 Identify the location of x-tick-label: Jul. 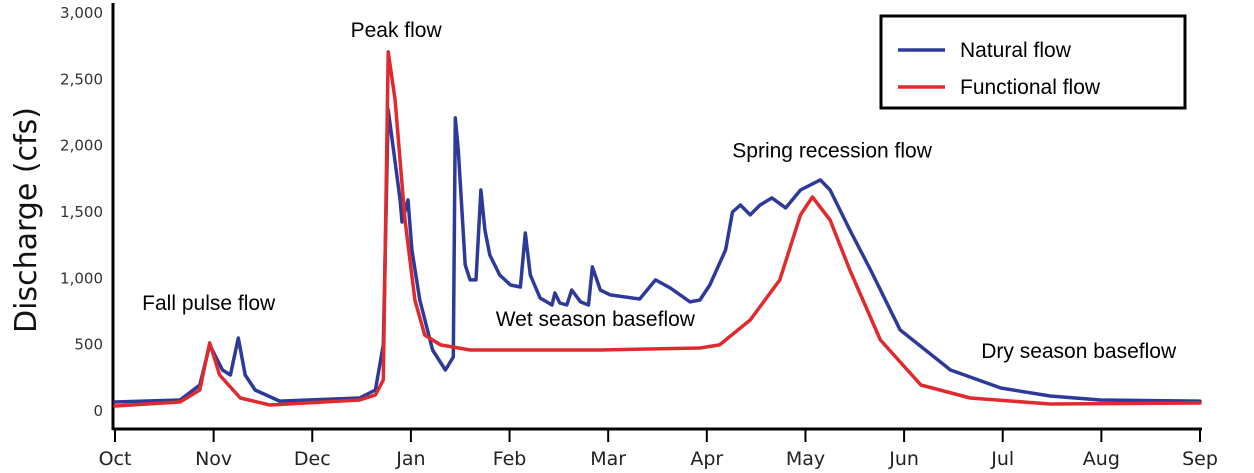
(1002, 459).